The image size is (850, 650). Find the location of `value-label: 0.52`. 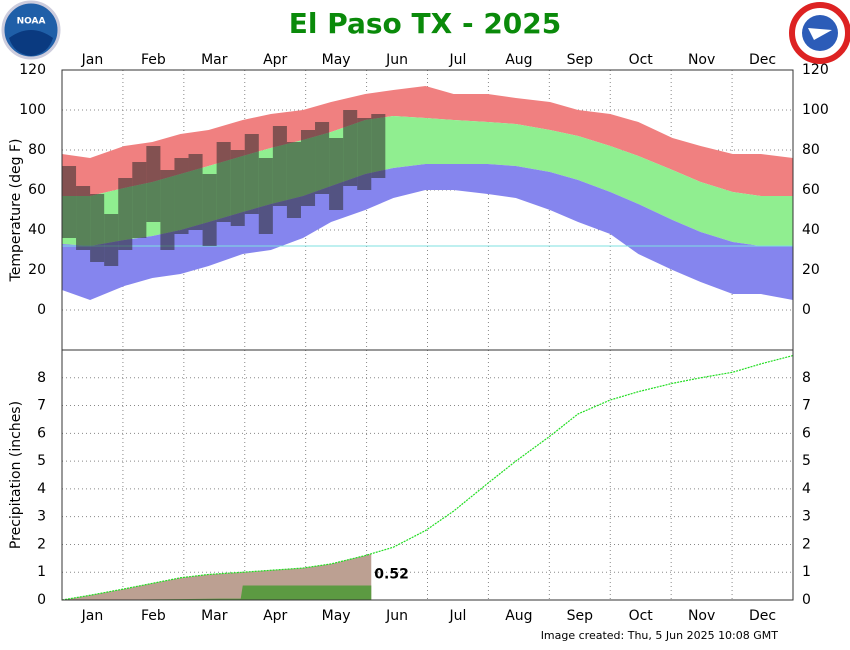

value-label: 0.52 is located at coordinates (391, 575).